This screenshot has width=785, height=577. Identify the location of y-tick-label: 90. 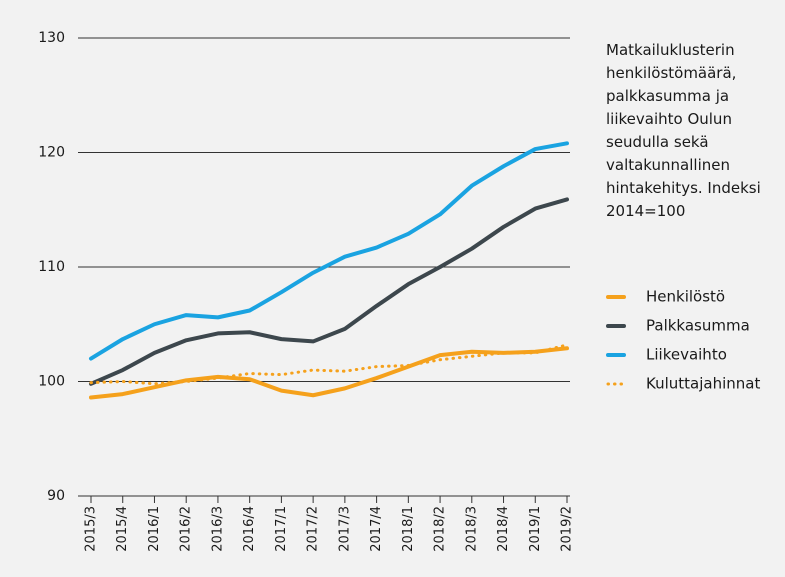
(56, 496).